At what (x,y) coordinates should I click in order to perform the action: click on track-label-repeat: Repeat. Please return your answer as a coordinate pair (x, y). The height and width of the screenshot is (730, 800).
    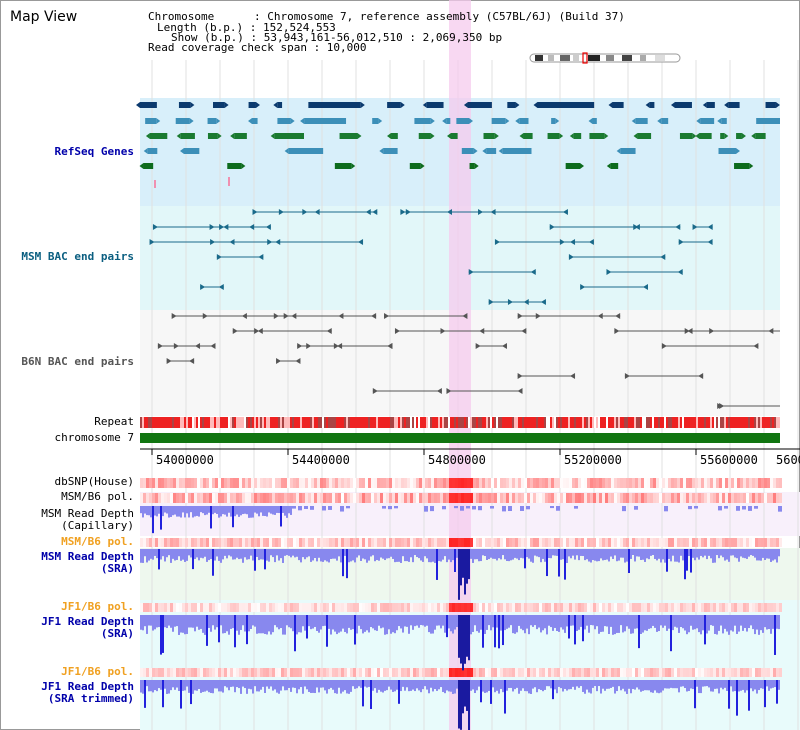
    Looking at the image, I should click on (114, 421).